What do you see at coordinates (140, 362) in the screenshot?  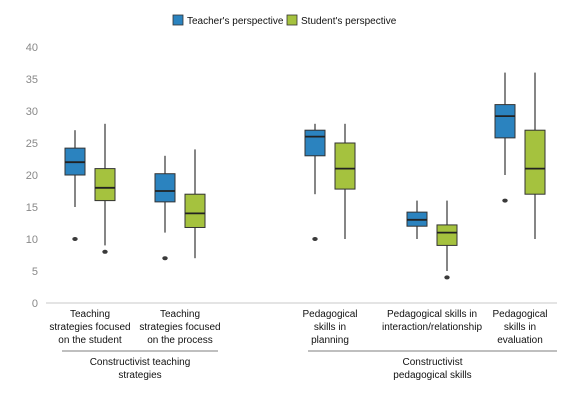 I see `group-label: Constructivist teaching` at bounding box center [140, 362].